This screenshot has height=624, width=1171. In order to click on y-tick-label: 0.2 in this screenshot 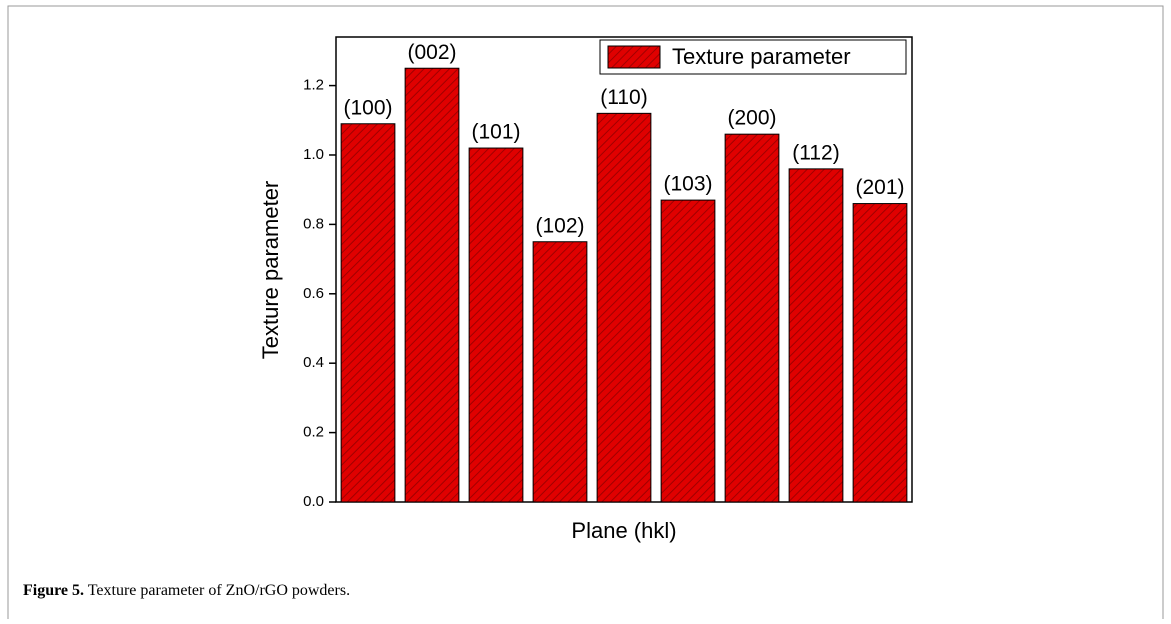, I will do `click(313, 432)`.